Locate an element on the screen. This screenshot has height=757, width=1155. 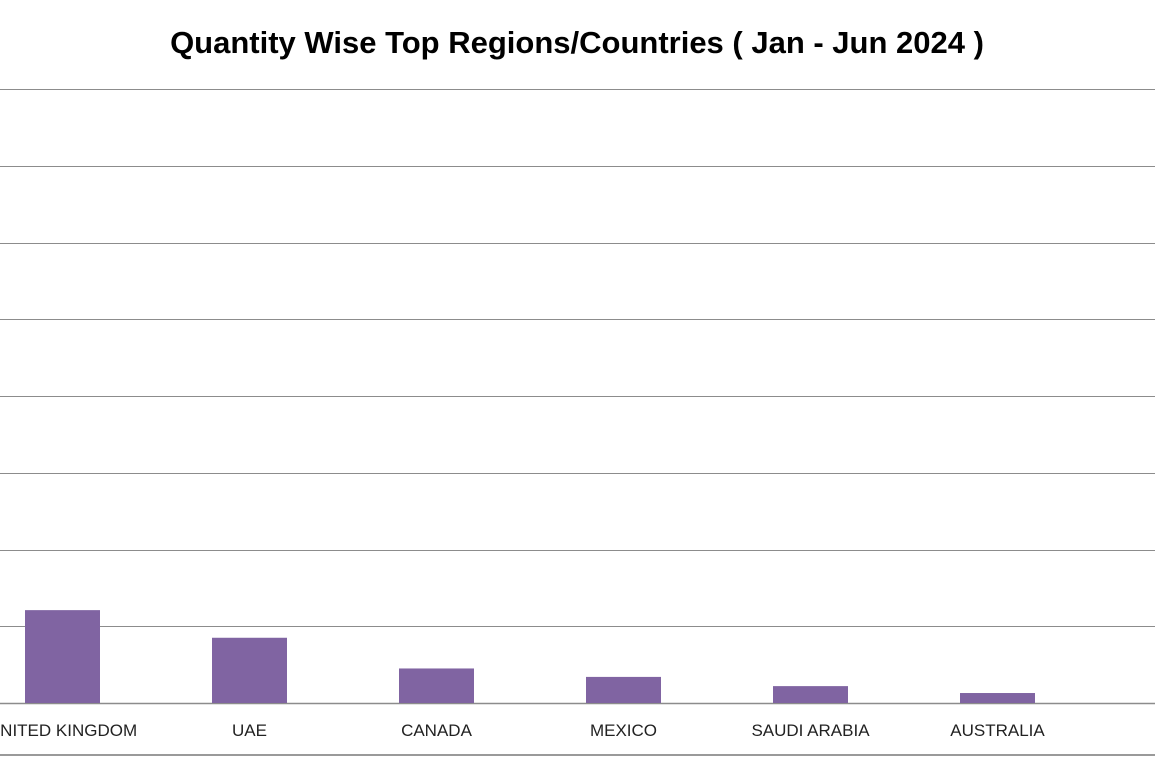
bar-united-kingdom is located at coordinates (62, 656).